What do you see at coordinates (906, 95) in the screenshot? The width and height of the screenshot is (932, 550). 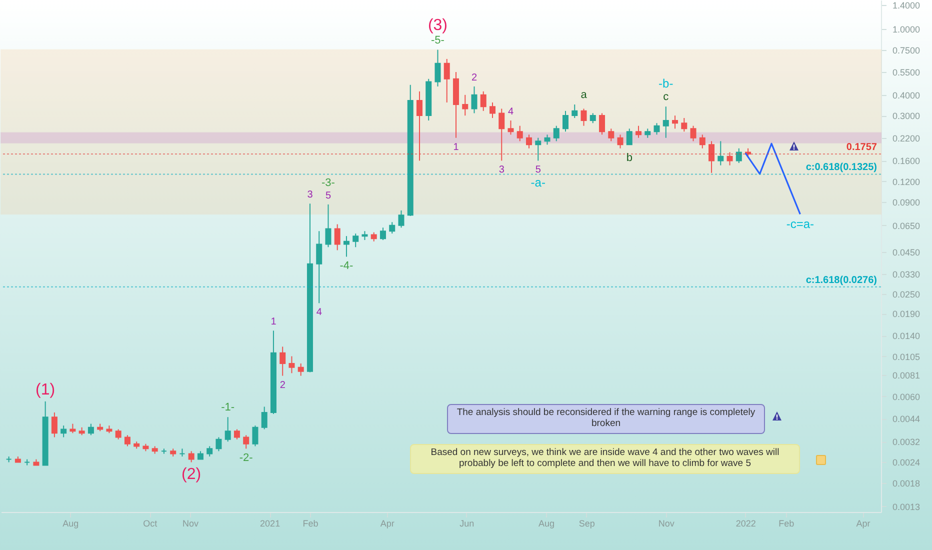 I see `y-tick-label: 0.4000` at bounding box center [906, 95].